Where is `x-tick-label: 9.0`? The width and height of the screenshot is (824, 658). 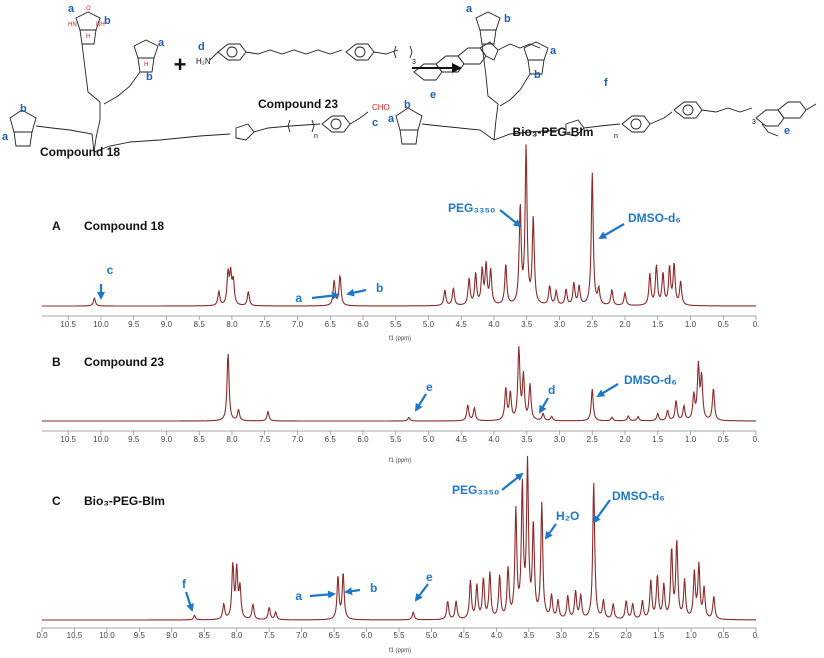 x-tick-label: 9.0 is located at coordinates (172, 635).